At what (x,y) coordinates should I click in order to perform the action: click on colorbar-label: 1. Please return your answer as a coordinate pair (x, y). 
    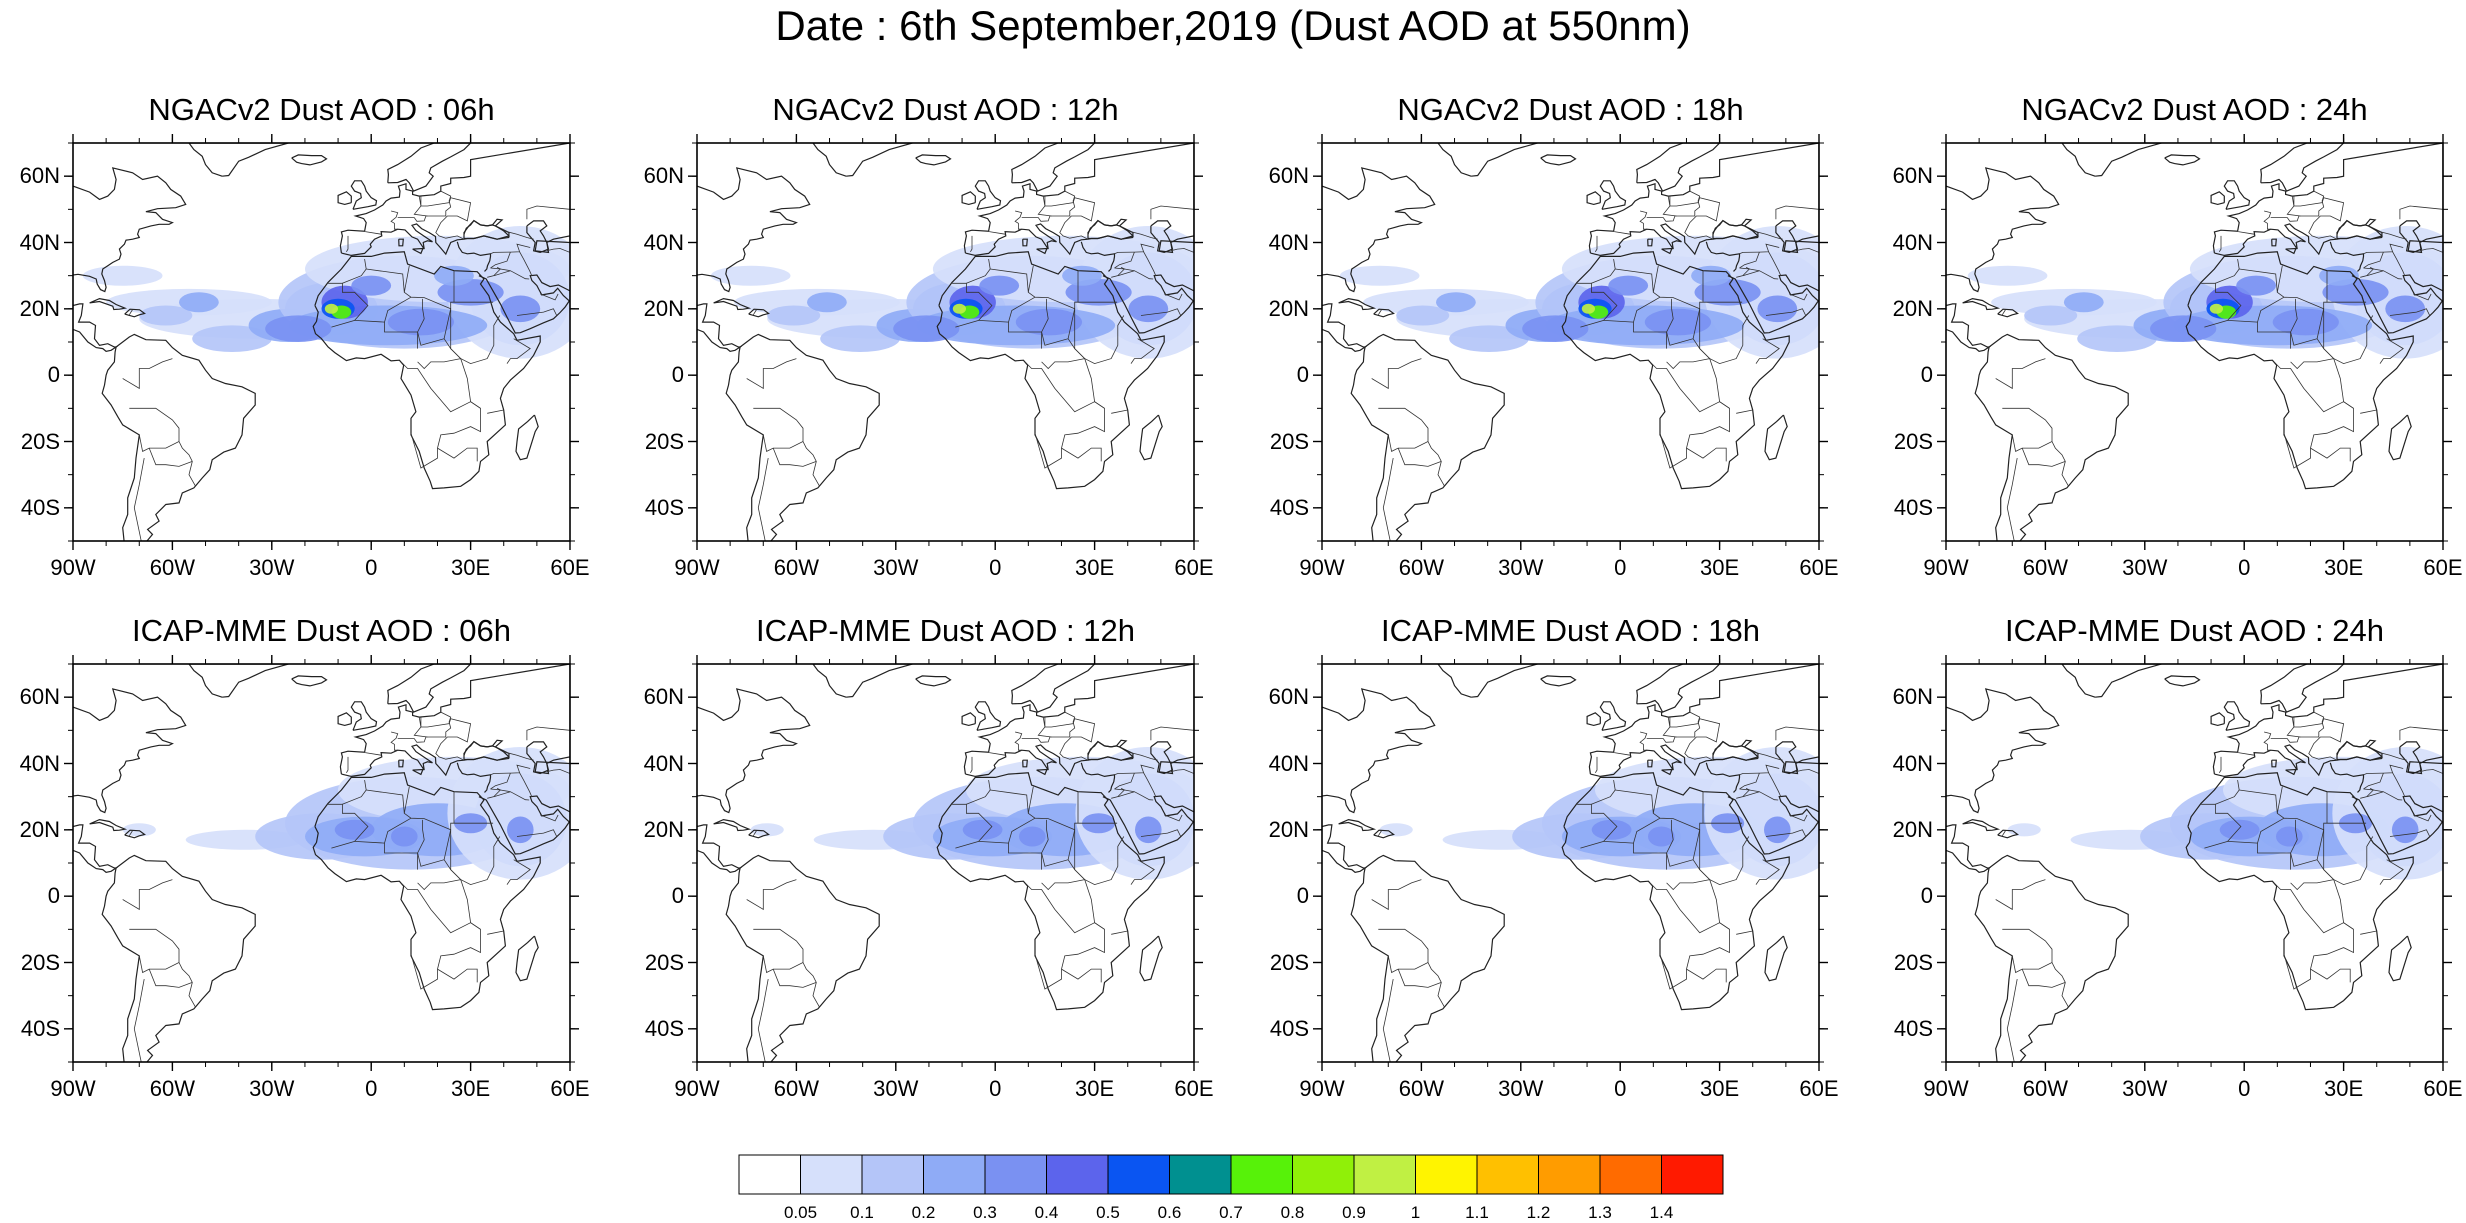
    Looking at the image, I should click on (1415, 1212).